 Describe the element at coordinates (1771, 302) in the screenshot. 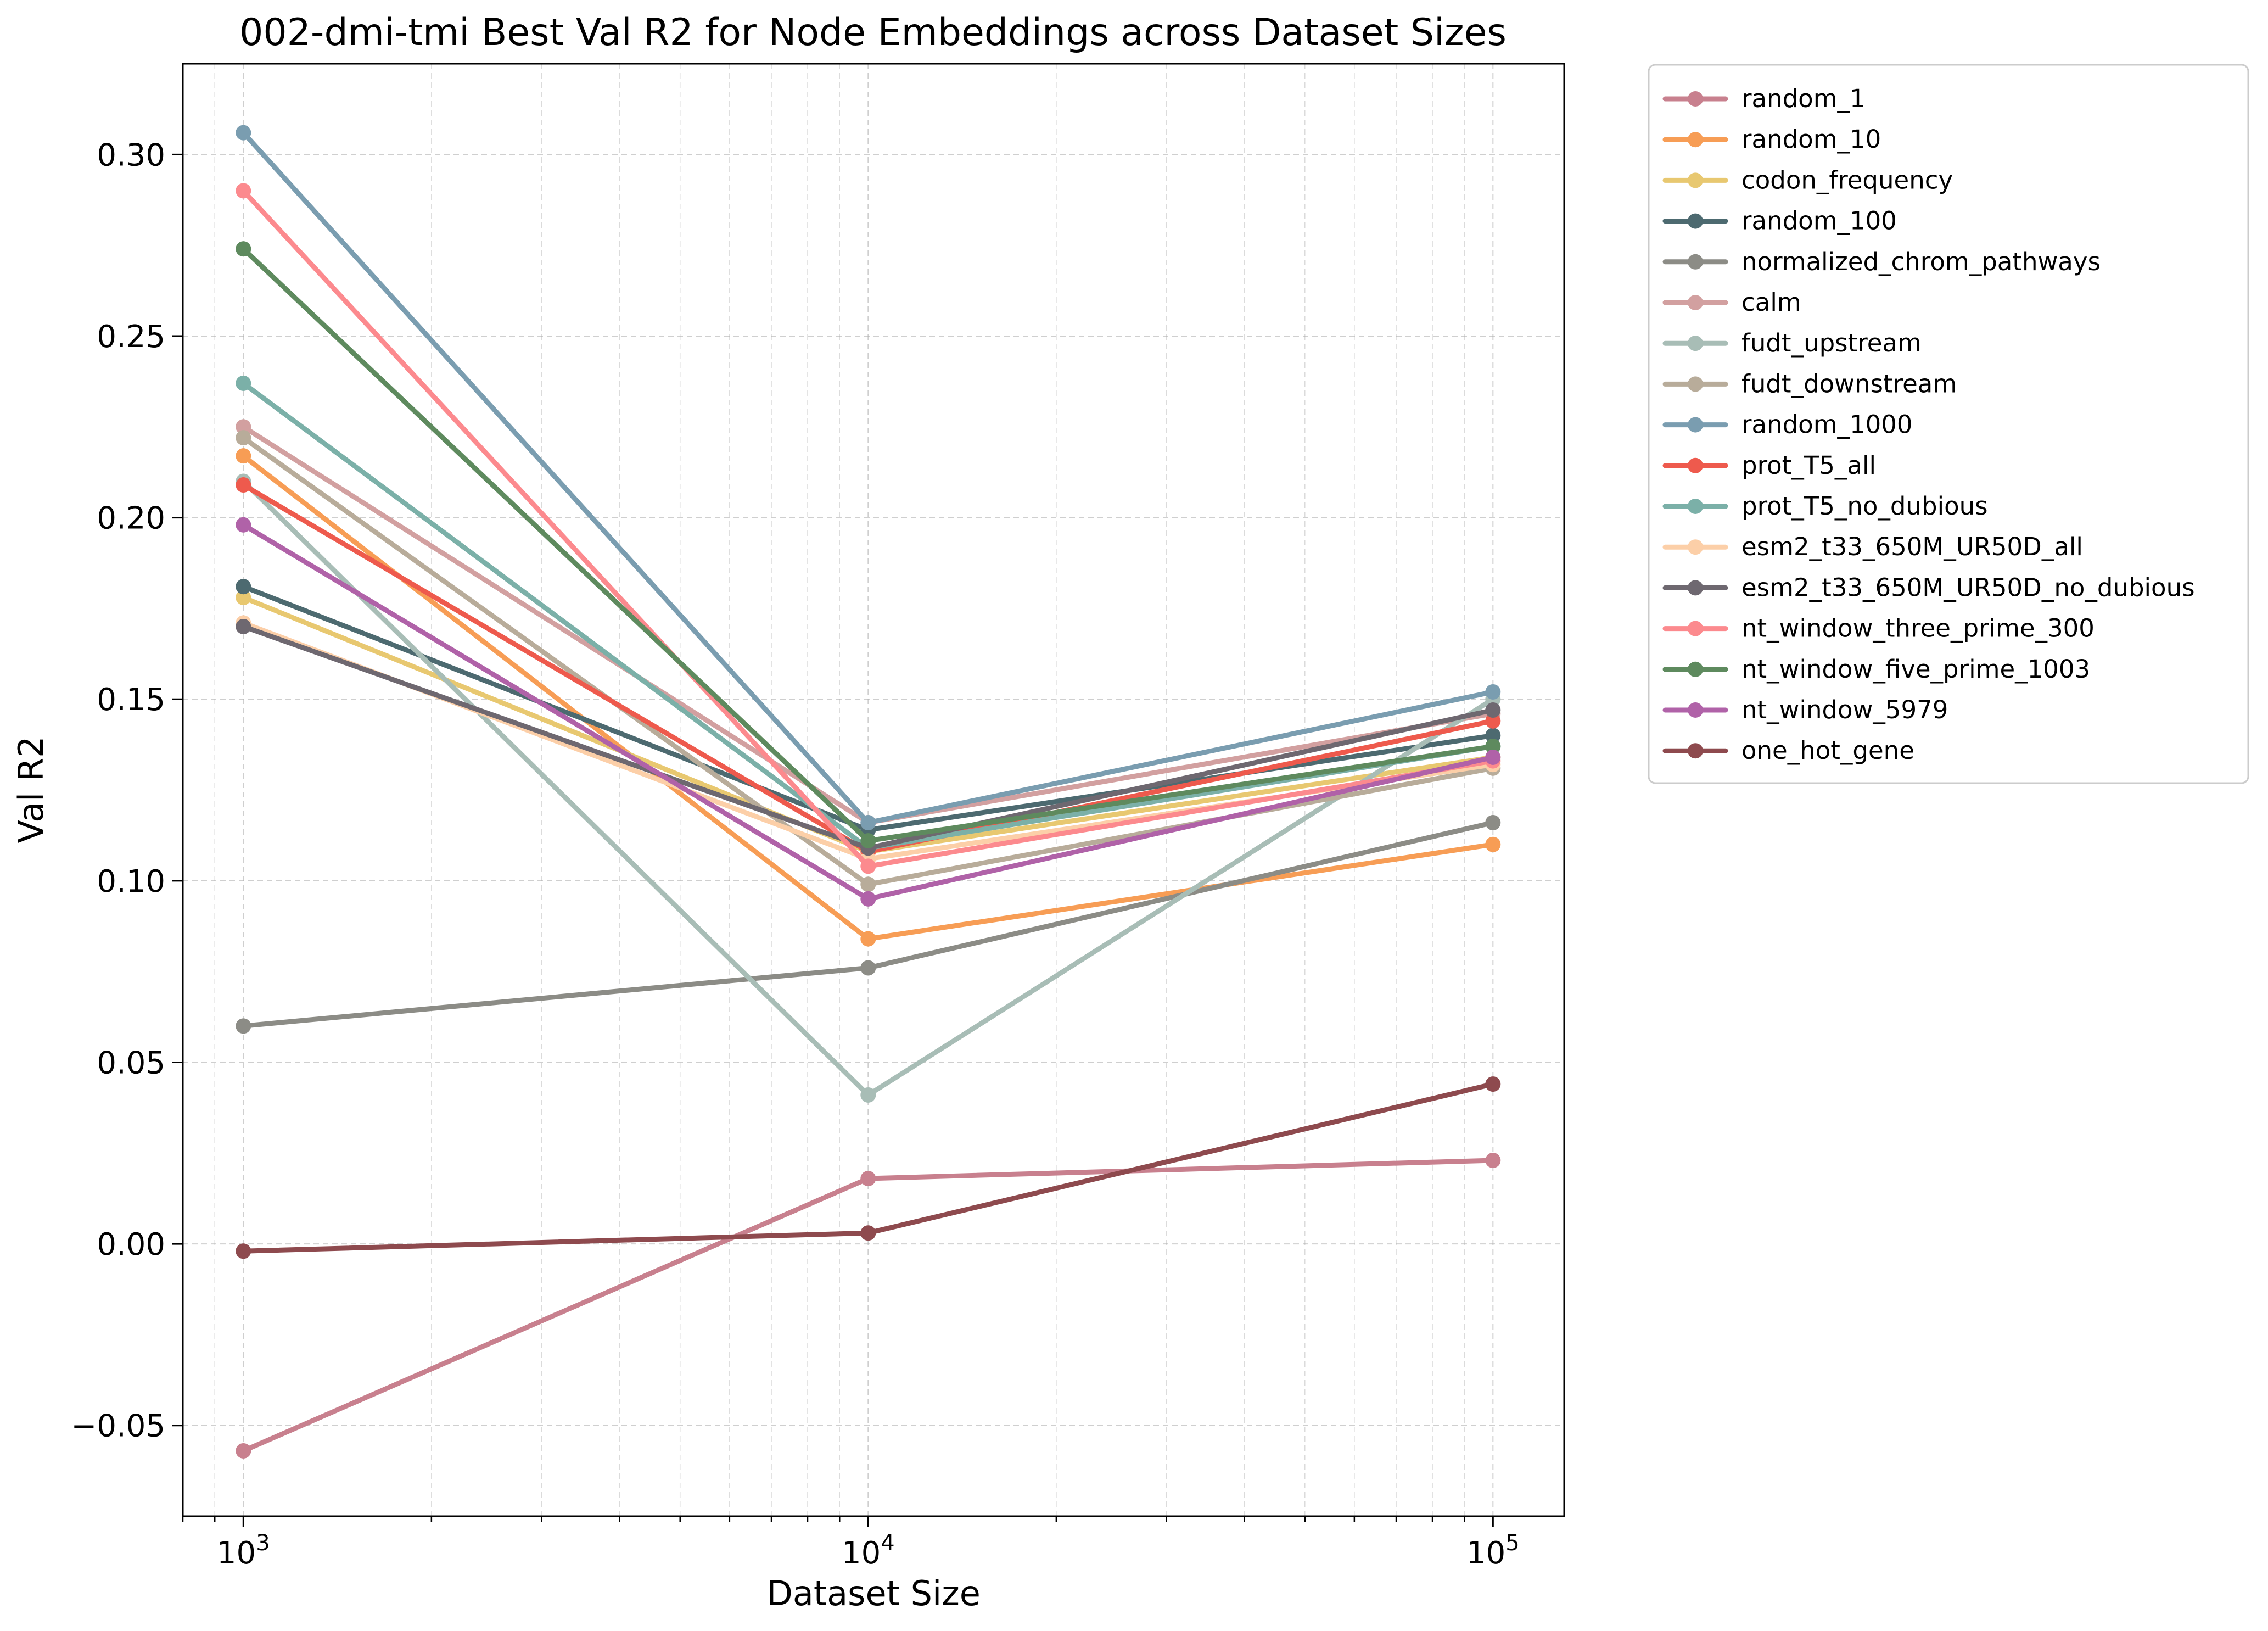

I see `legend-label: calm` at that location.